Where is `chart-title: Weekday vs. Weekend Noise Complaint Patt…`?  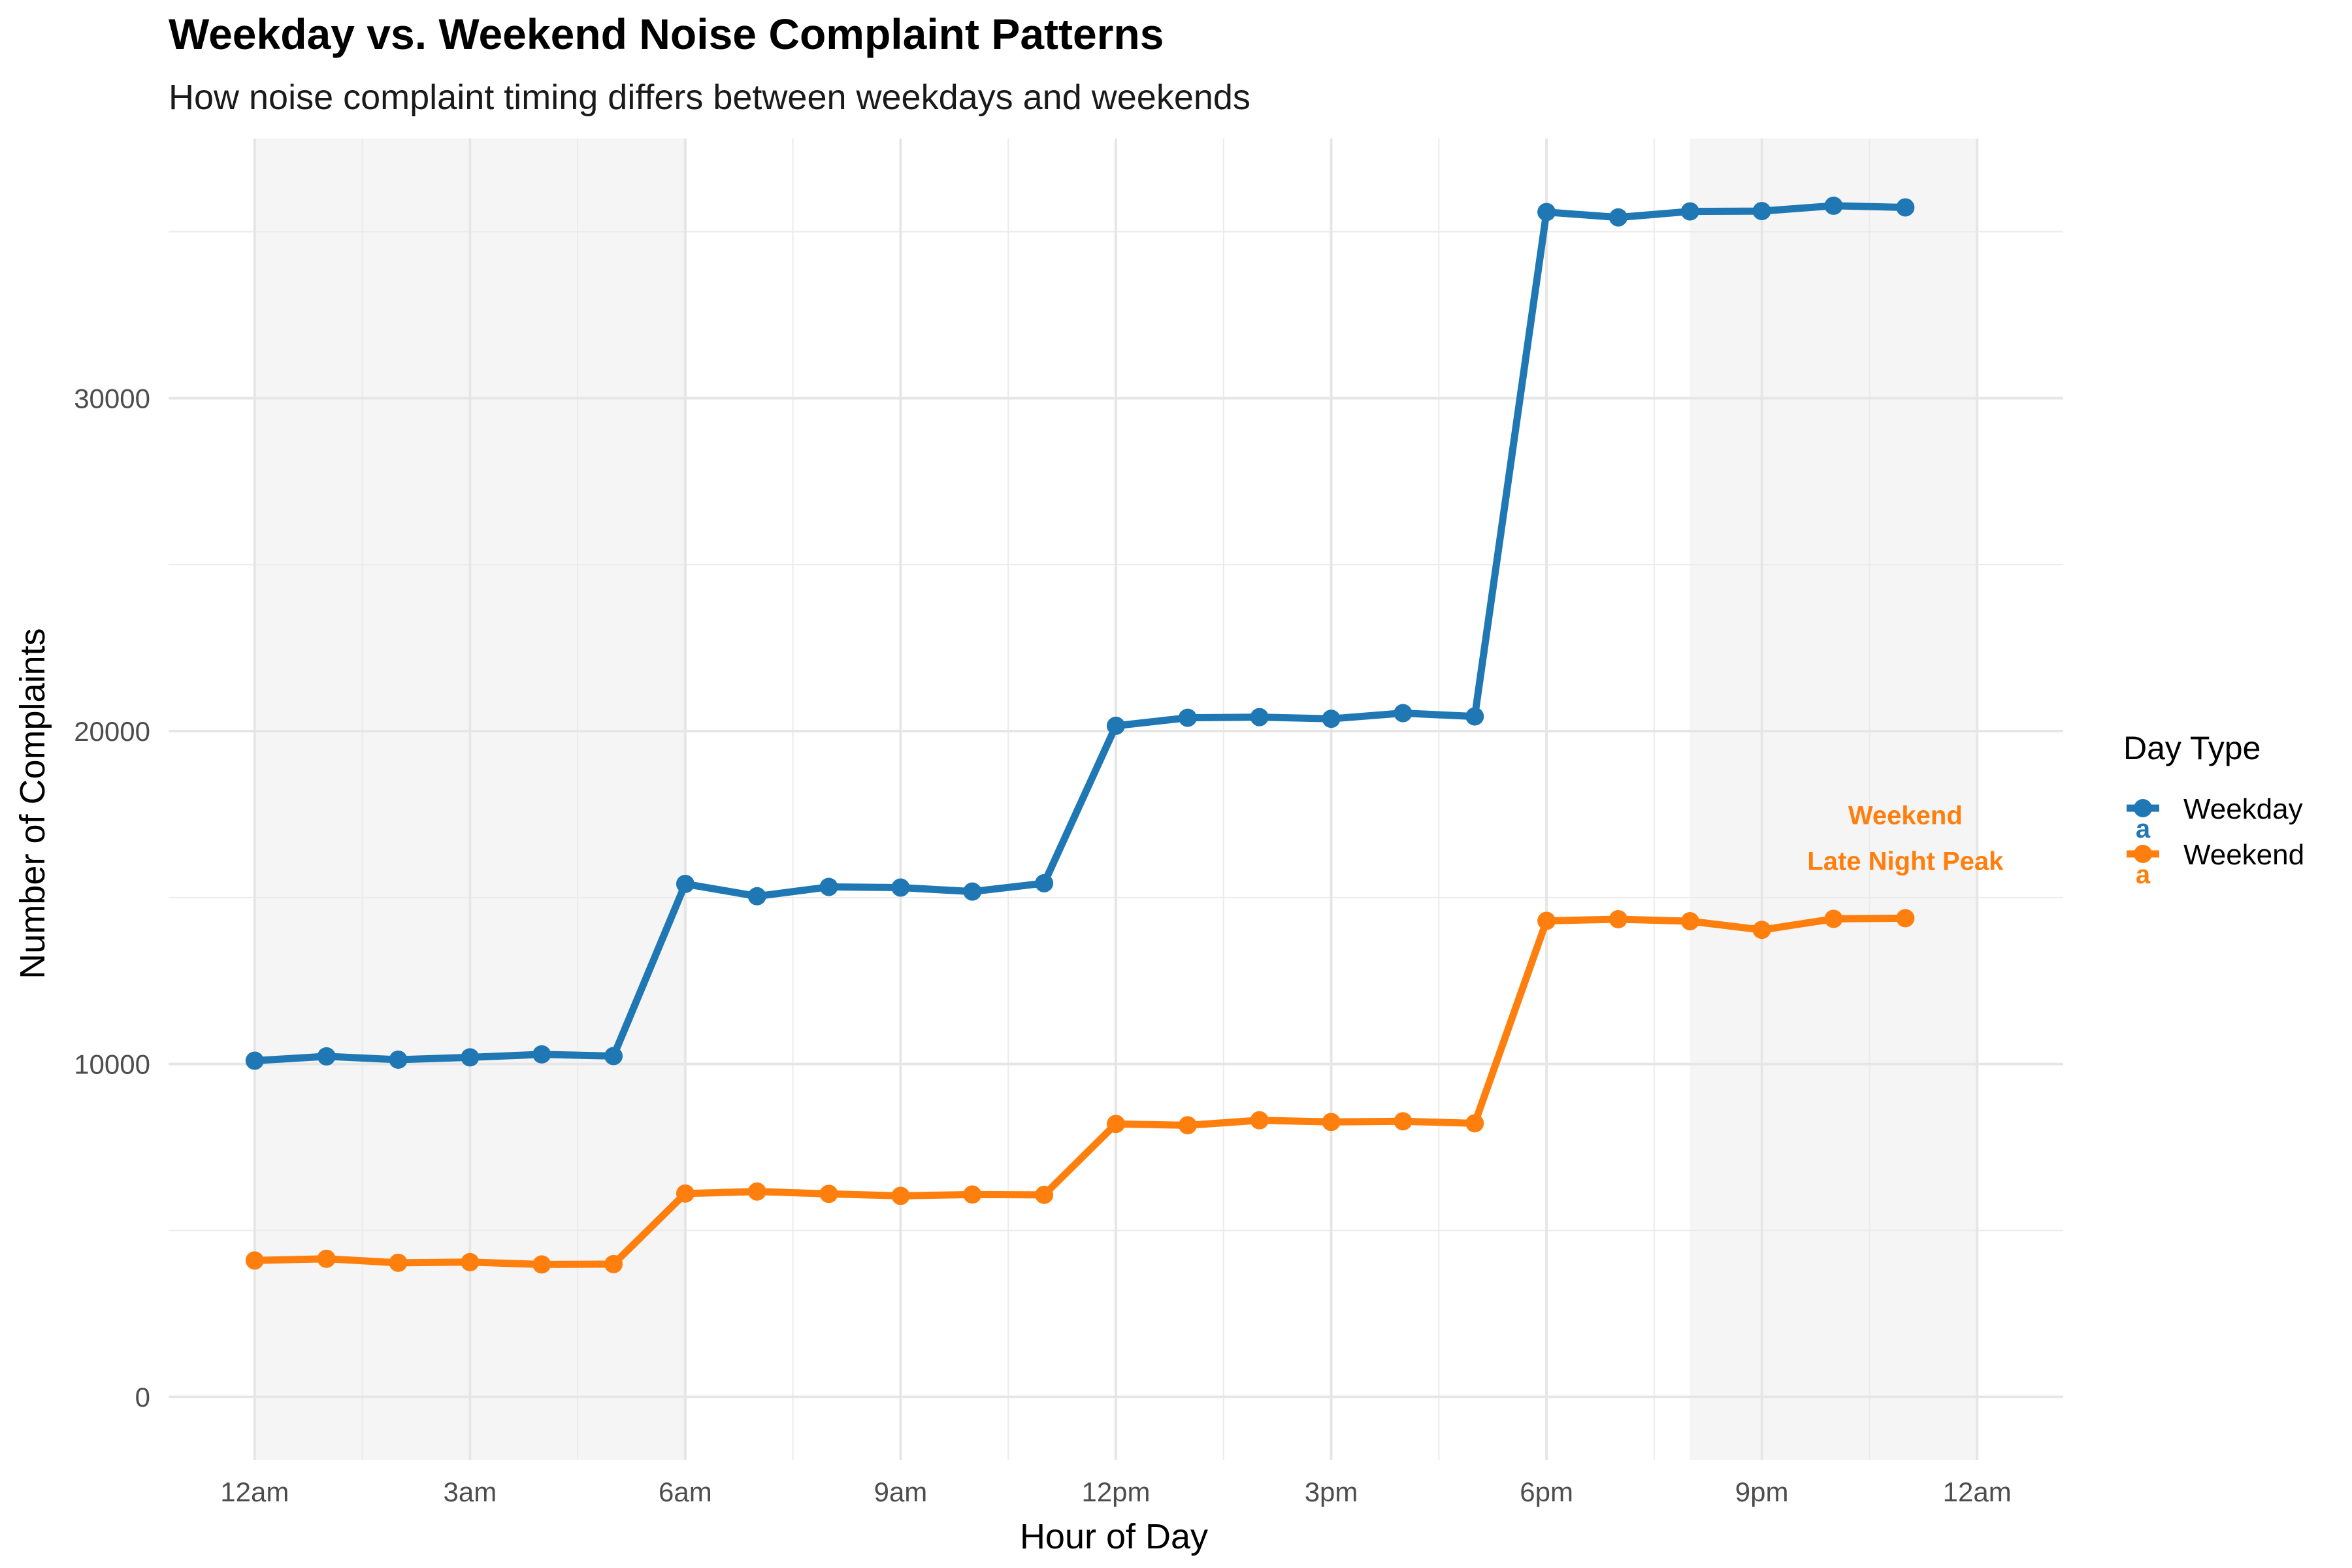
chart-title: Weekday vs. Weekend Noise Complaint Patt… is located at coordinates (666, 34).